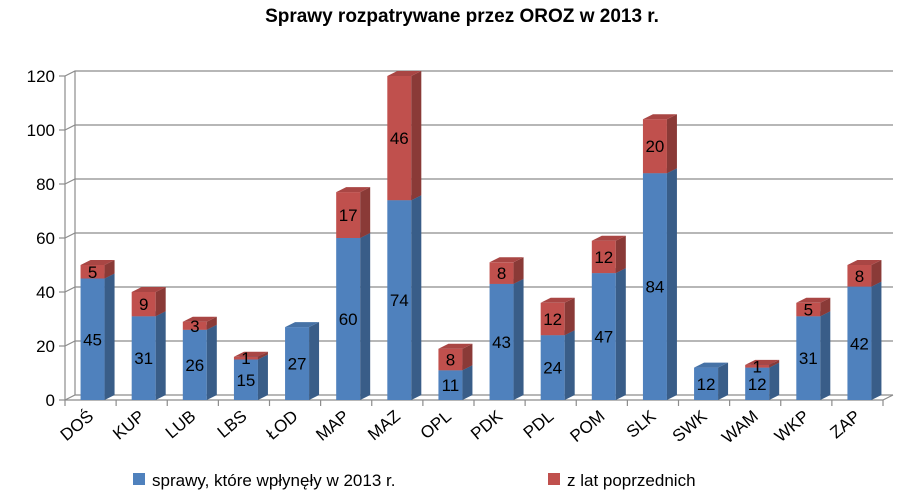  What do you see at coordinates (45, 346) in the screenshot?
I see `y-tick-label: 20` at bounding box center [45, 346].